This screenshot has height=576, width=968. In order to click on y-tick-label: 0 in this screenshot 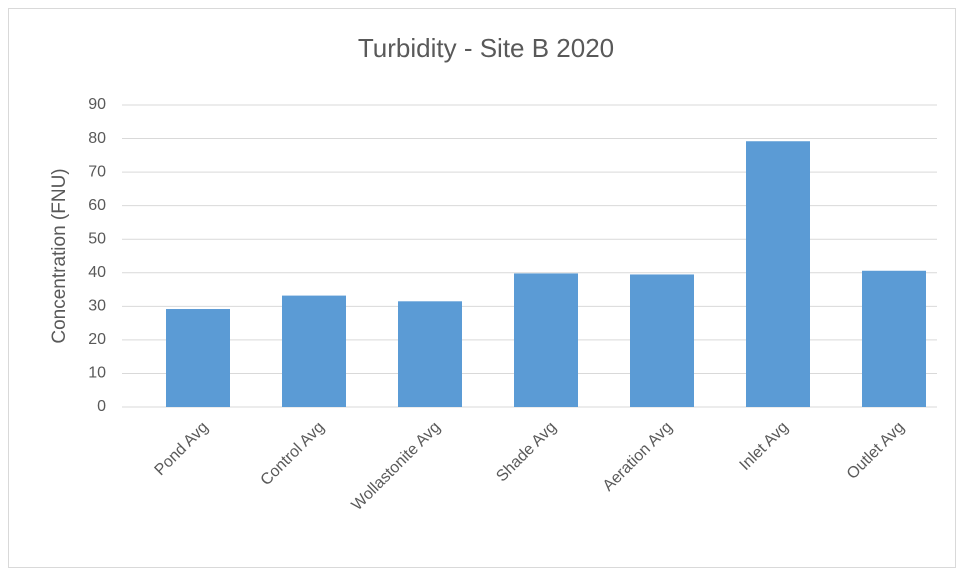, I will do `click(101, 406)`.